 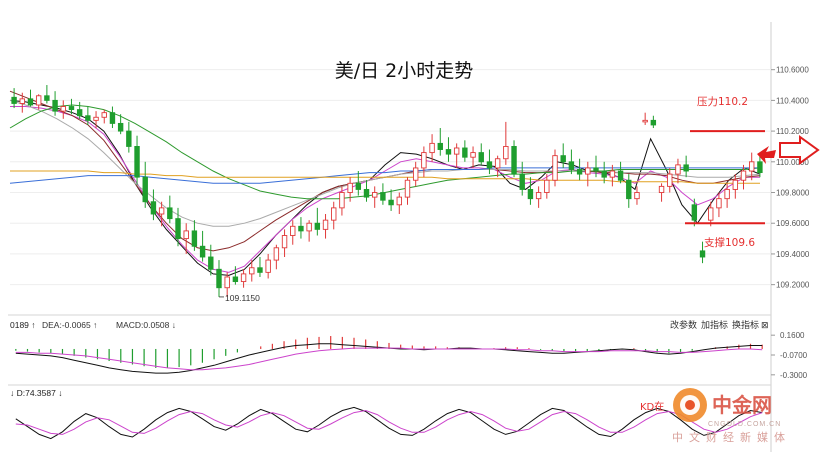 I want to click on kd-annotation: KD在, so click(x=652, y=407).